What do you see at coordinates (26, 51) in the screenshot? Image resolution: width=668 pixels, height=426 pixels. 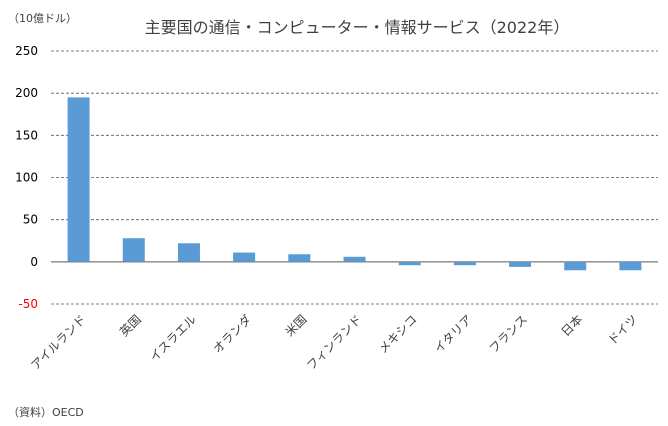 I see `y-tick-label: 250` at bounding box center [26, 51].